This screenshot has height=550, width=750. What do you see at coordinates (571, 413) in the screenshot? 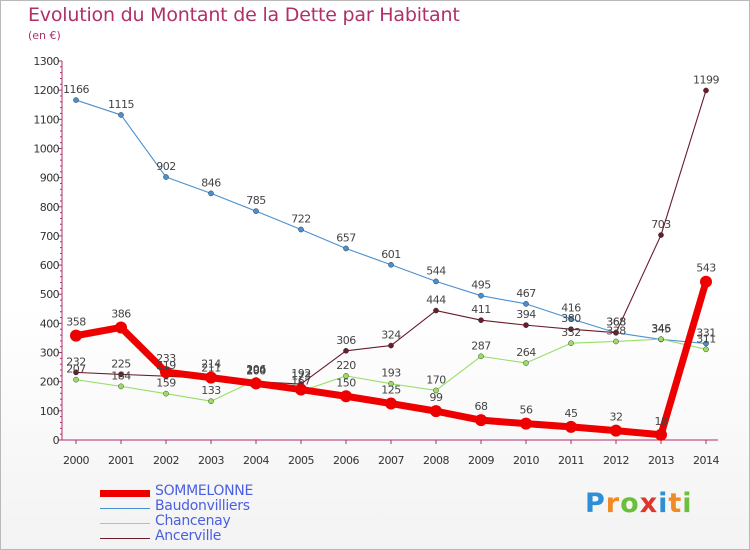
I see `data-label: 45` at bounding box center [571, 413].